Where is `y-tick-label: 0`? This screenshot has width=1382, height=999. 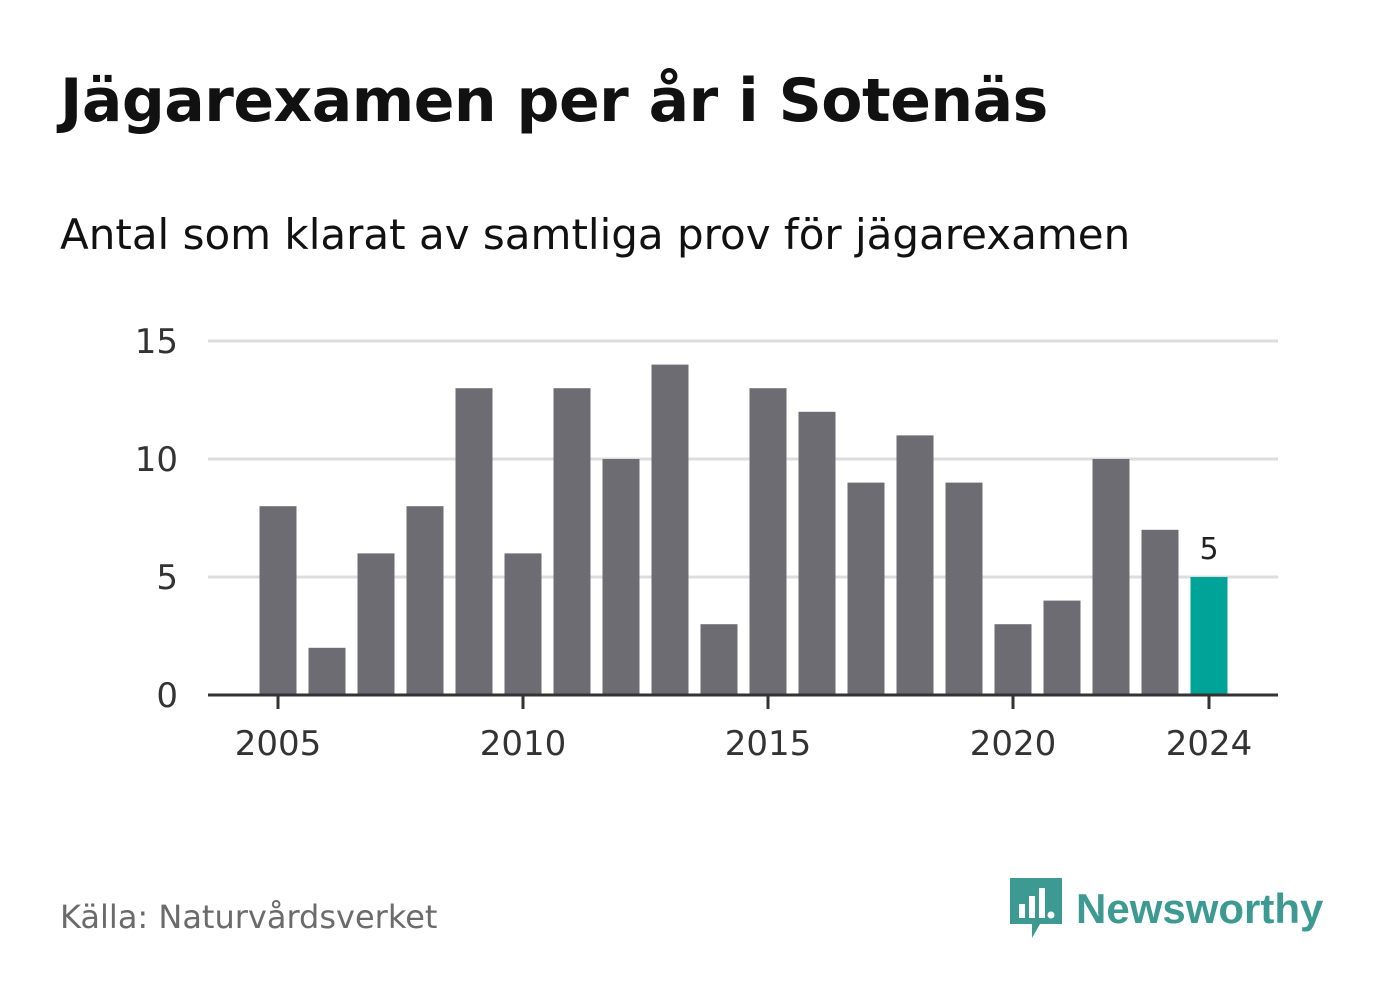
y-tick-label: 0 is located at coordinates (167, 696).